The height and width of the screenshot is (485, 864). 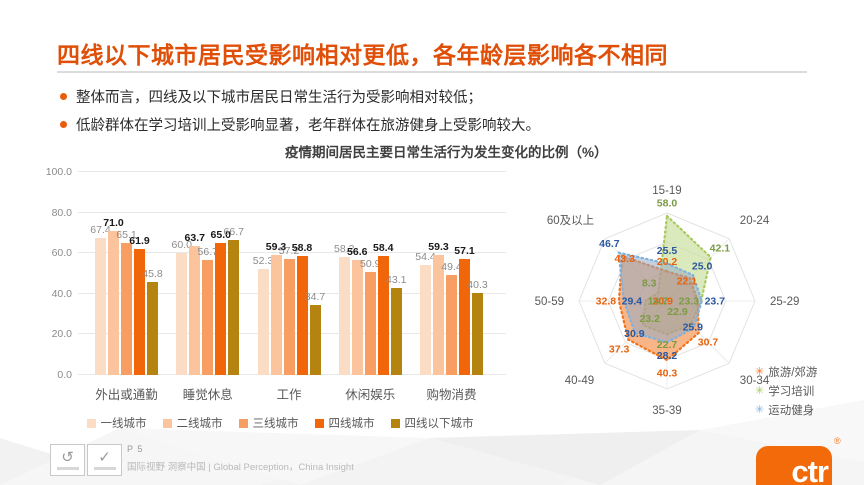 What do you see at coordinates (477, 273) in the screenshot?
I see `bar-column: 40.3` at bounding box center [477, 273].